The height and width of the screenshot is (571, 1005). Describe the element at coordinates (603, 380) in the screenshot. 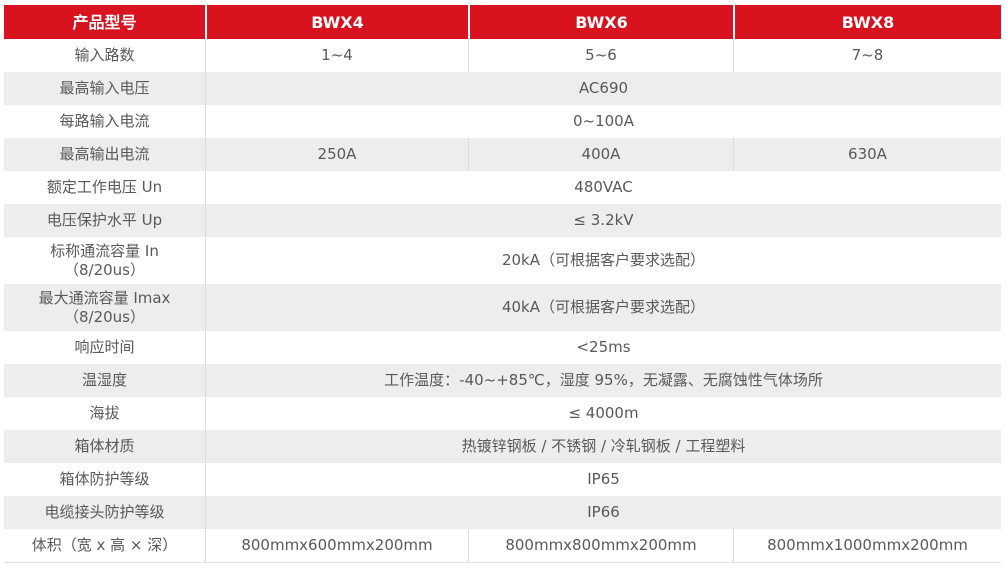

I see `row-value-merged: 工作温度：-40~+85℃，湿度 95%，无凝露、无腐蚀性气体场所` at that location.